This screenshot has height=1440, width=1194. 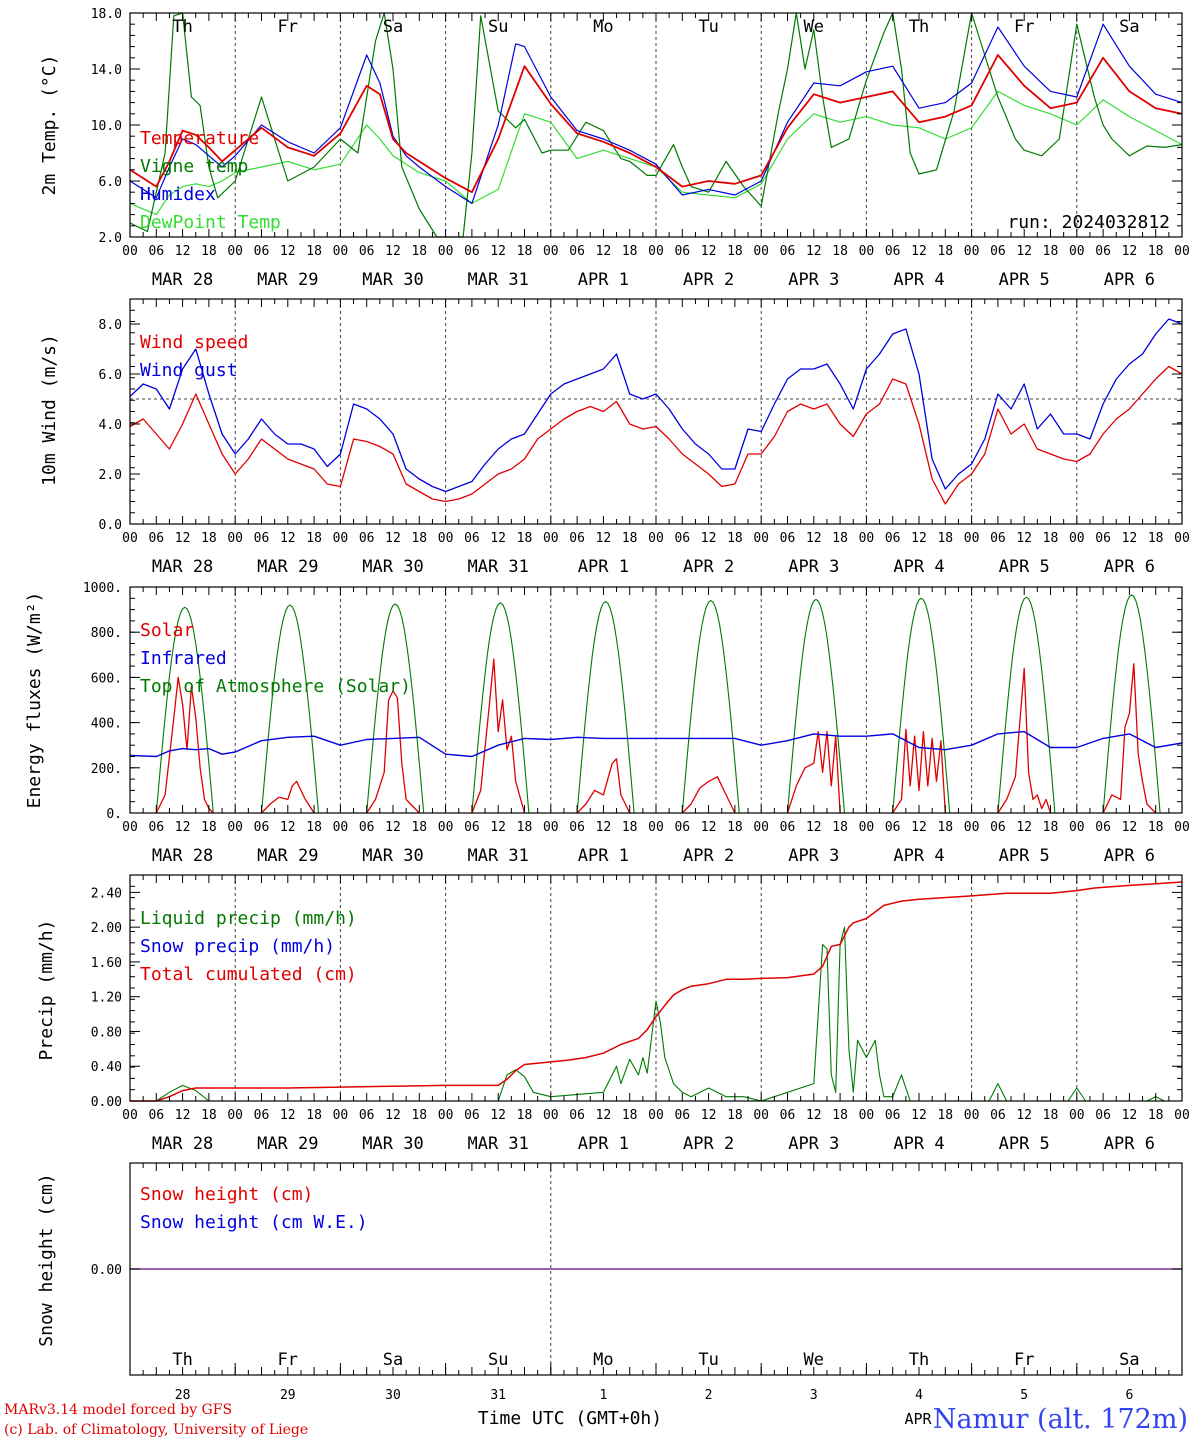 What do you see at coordinates (603, 1395) in the screenshot?
I see `day-number-label: 1` at bounding box center [603, 1395].